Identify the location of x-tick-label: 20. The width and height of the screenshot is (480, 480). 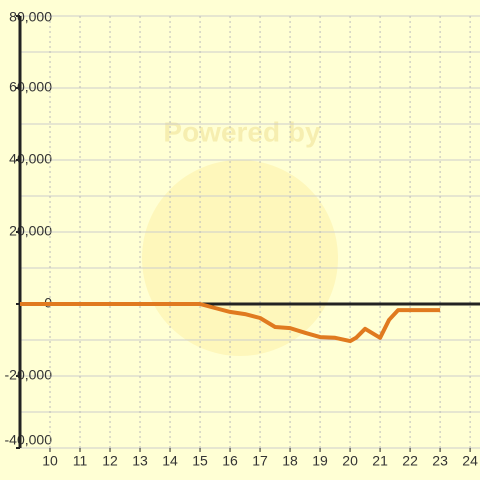
(350, 461).